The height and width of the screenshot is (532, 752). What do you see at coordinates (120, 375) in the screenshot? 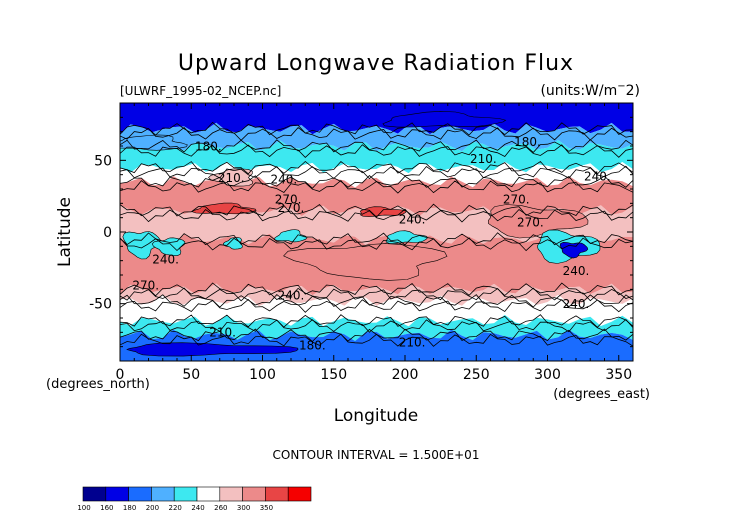
I see `x-tick-label: 0` at bounding box center [120, 375].